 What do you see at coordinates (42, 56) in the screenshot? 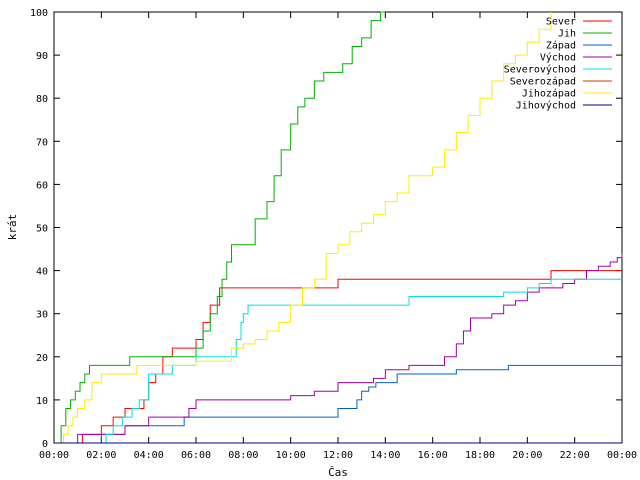
I see `y-tick-label: 90` at bounding box center [42, 56].